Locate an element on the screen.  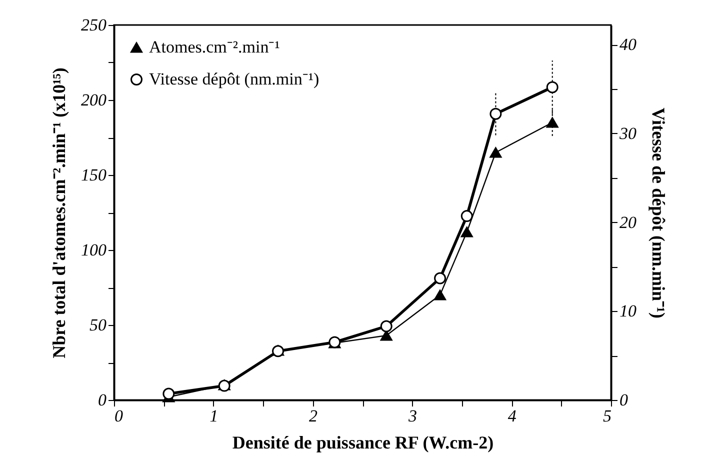
y2-tick-label: 0 is located at coordinates (624, 400).